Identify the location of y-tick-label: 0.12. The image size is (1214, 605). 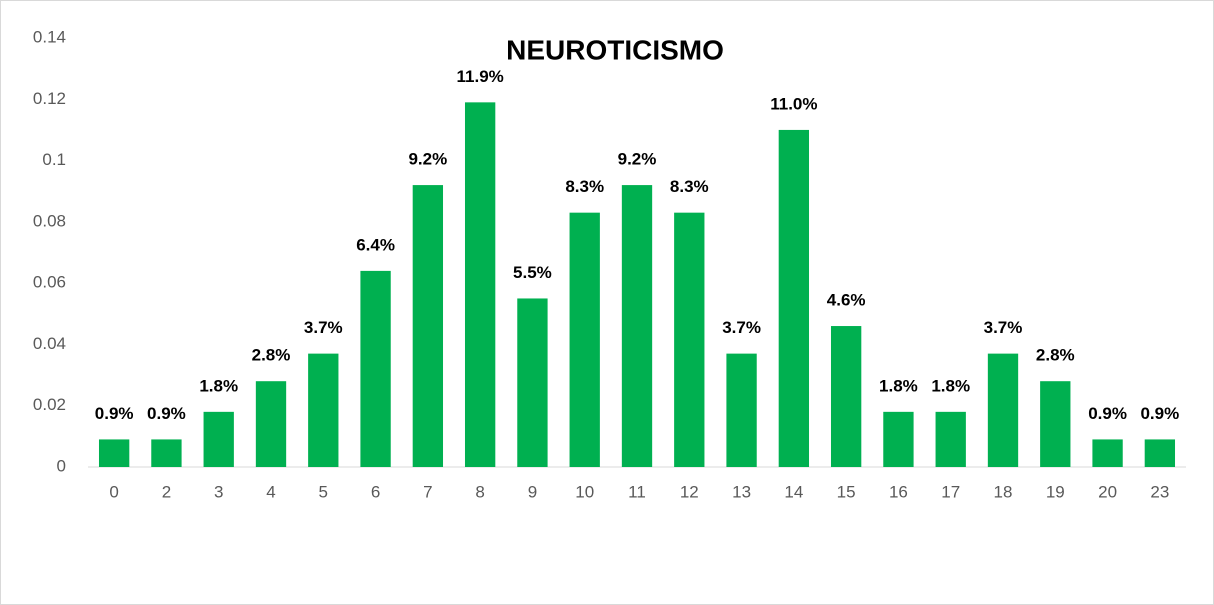
(49, 98).